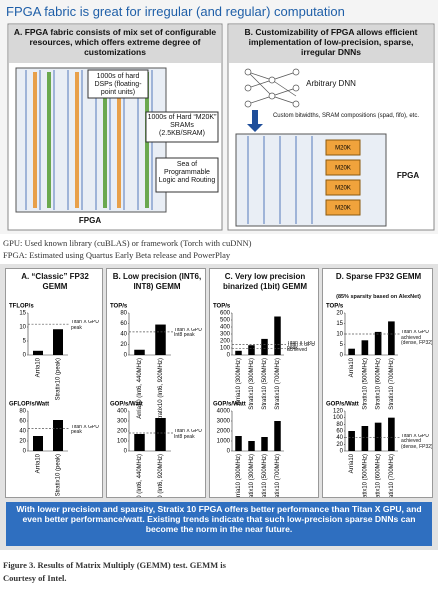  I want to click on sram-callout, so click(182, 127).